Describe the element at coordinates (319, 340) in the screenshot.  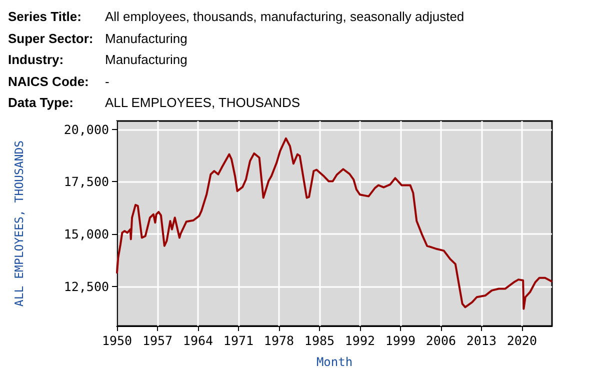
I see `x-tick-label: 1985` at that location.